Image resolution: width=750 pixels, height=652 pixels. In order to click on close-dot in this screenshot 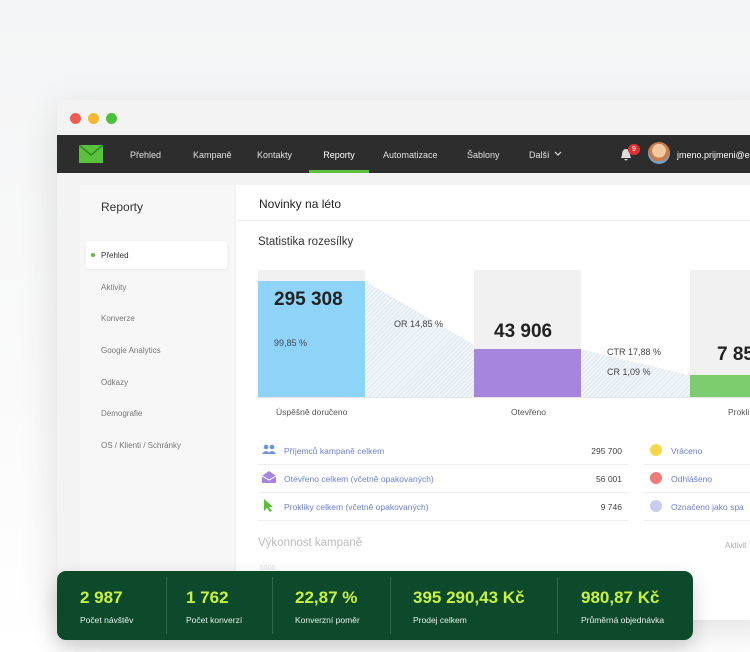, I will do `click(75, 118)`.